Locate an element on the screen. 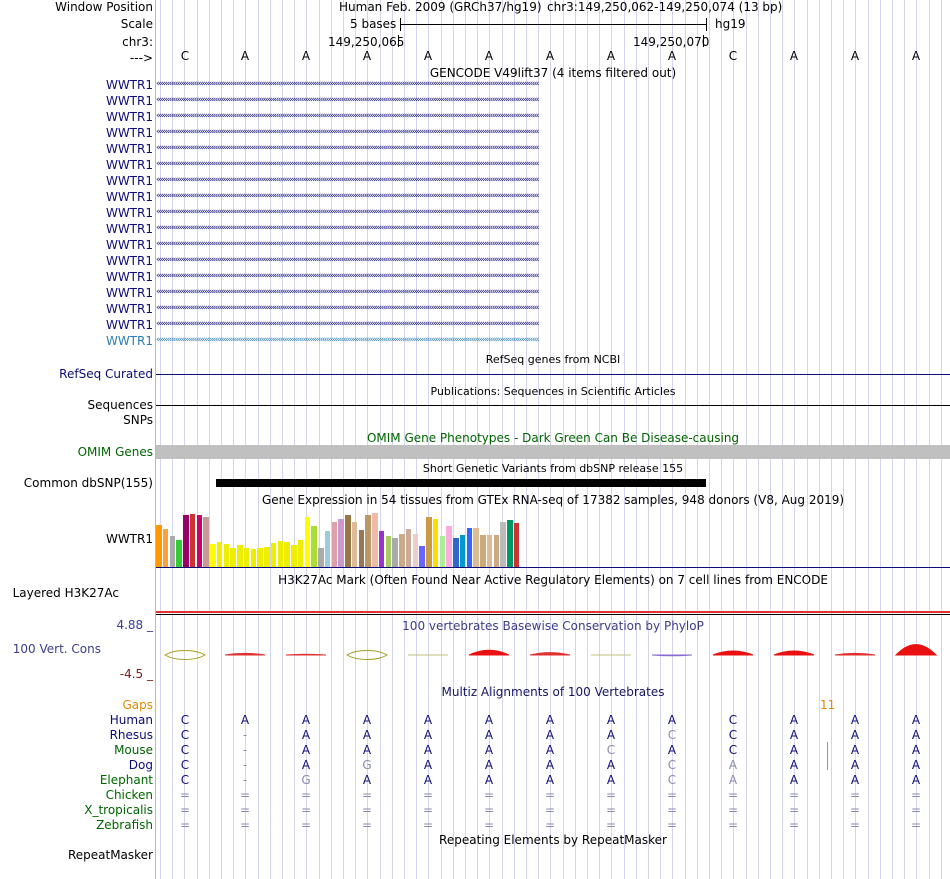 Image resolution: width=950 pixels, height=879 pixels. label-gtex-gene: WWTR1 is located at coordinates (129, 539).